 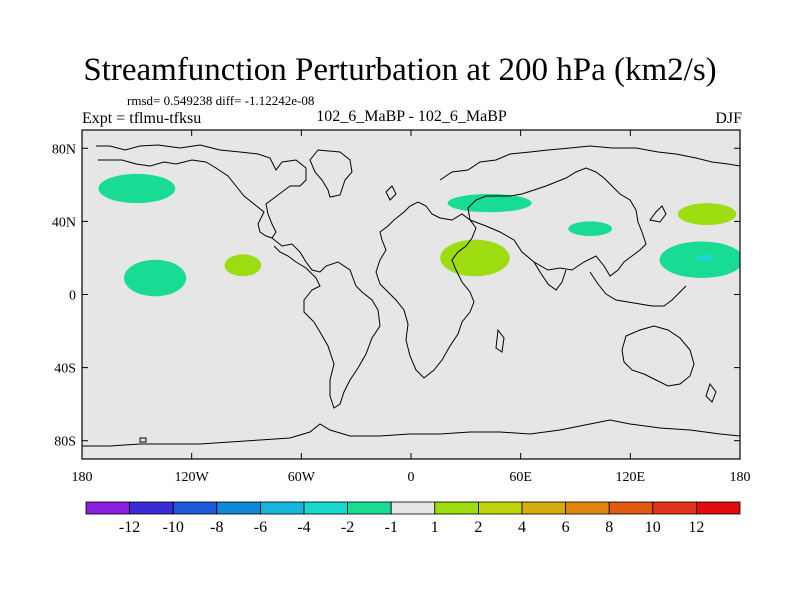 I want to click on x-tick-label: 60W, so click(x=302, y=477).